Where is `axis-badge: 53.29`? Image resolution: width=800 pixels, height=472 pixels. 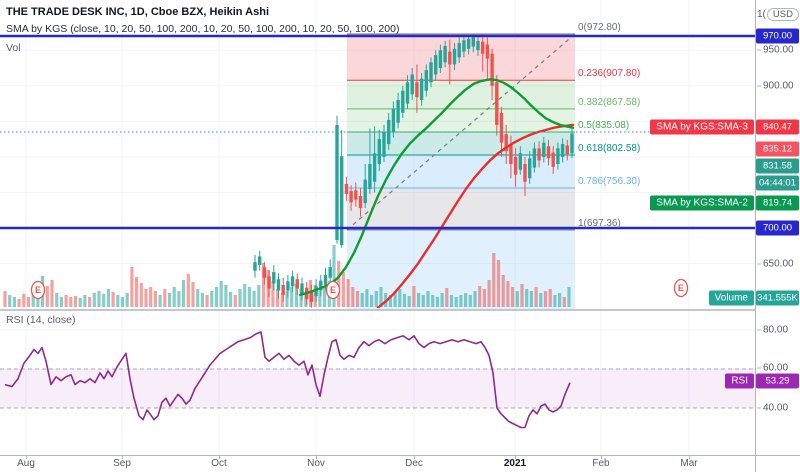 axis-badge: 53.29 is located at coordinates (777, 381).